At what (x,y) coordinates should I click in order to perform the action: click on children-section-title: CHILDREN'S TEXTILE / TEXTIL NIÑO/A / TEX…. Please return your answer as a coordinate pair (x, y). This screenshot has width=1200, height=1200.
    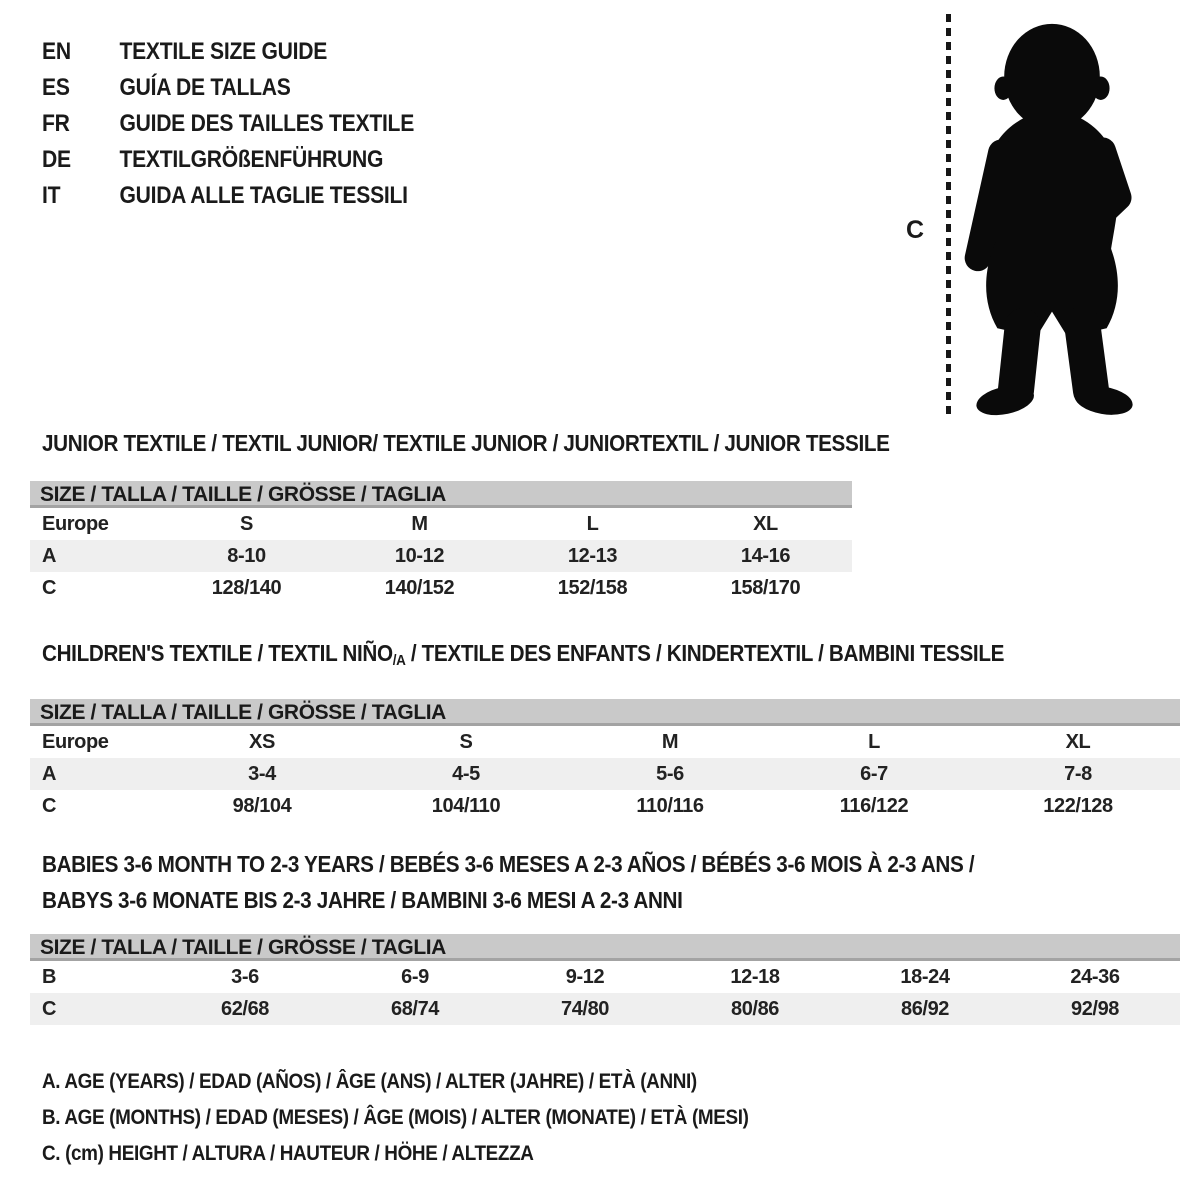
    Looking at the image, I should click on (554, 657).